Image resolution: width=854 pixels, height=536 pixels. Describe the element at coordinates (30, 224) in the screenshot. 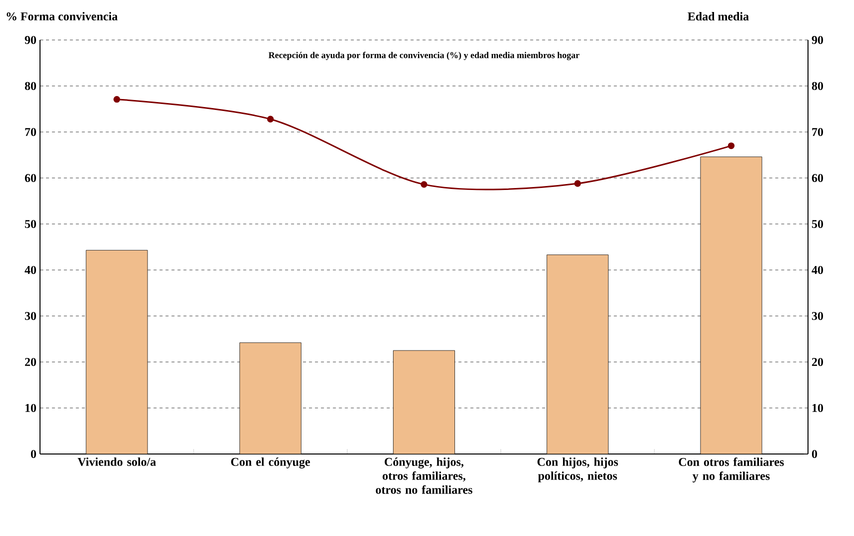

I see `y-tick-label: 50` at that location.